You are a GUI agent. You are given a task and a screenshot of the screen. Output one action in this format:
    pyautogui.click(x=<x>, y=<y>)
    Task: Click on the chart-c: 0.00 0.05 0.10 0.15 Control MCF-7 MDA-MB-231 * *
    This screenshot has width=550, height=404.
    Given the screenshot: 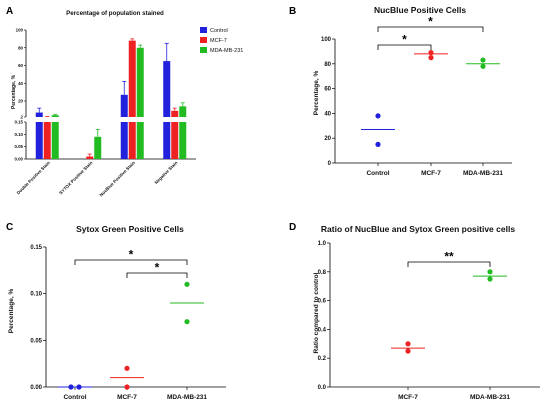 What is the action you would take?
    pyautogui.click(x=128, y=323)
    